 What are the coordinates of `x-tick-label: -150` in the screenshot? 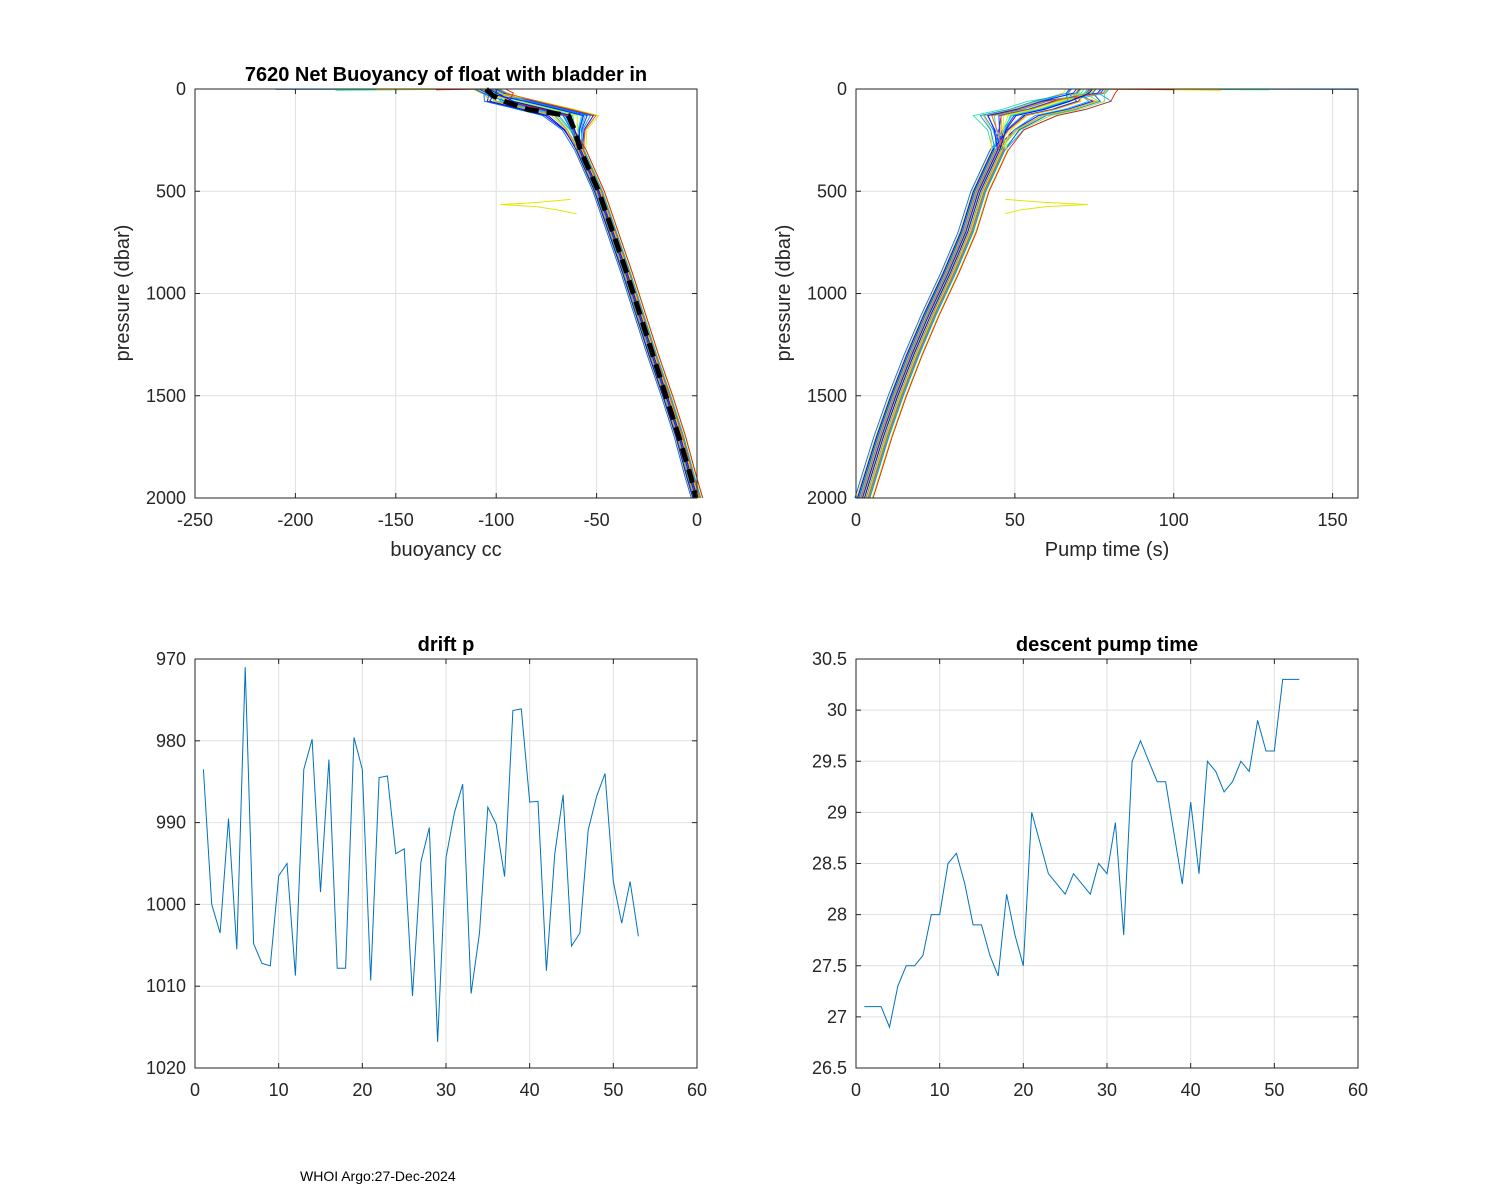 It's located at (396, 520).